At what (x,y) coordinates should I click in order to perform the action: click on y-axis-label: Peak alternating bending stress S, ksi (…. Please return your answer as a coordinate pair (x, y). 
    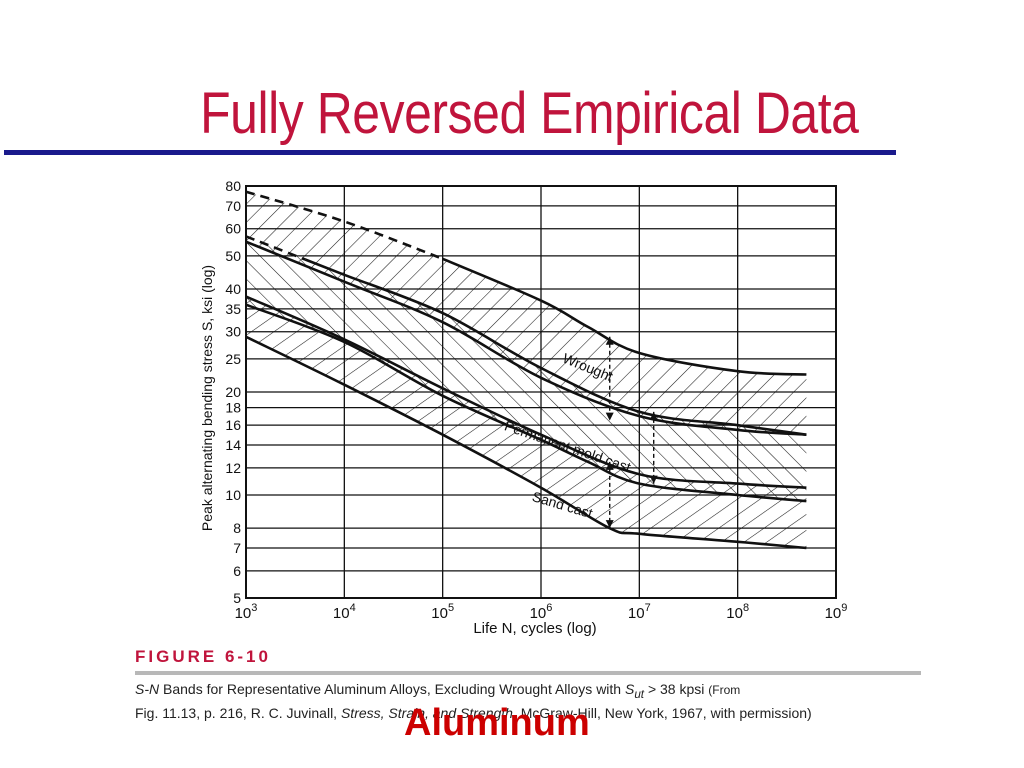
    Looking at the image, I should click on (207, 398).